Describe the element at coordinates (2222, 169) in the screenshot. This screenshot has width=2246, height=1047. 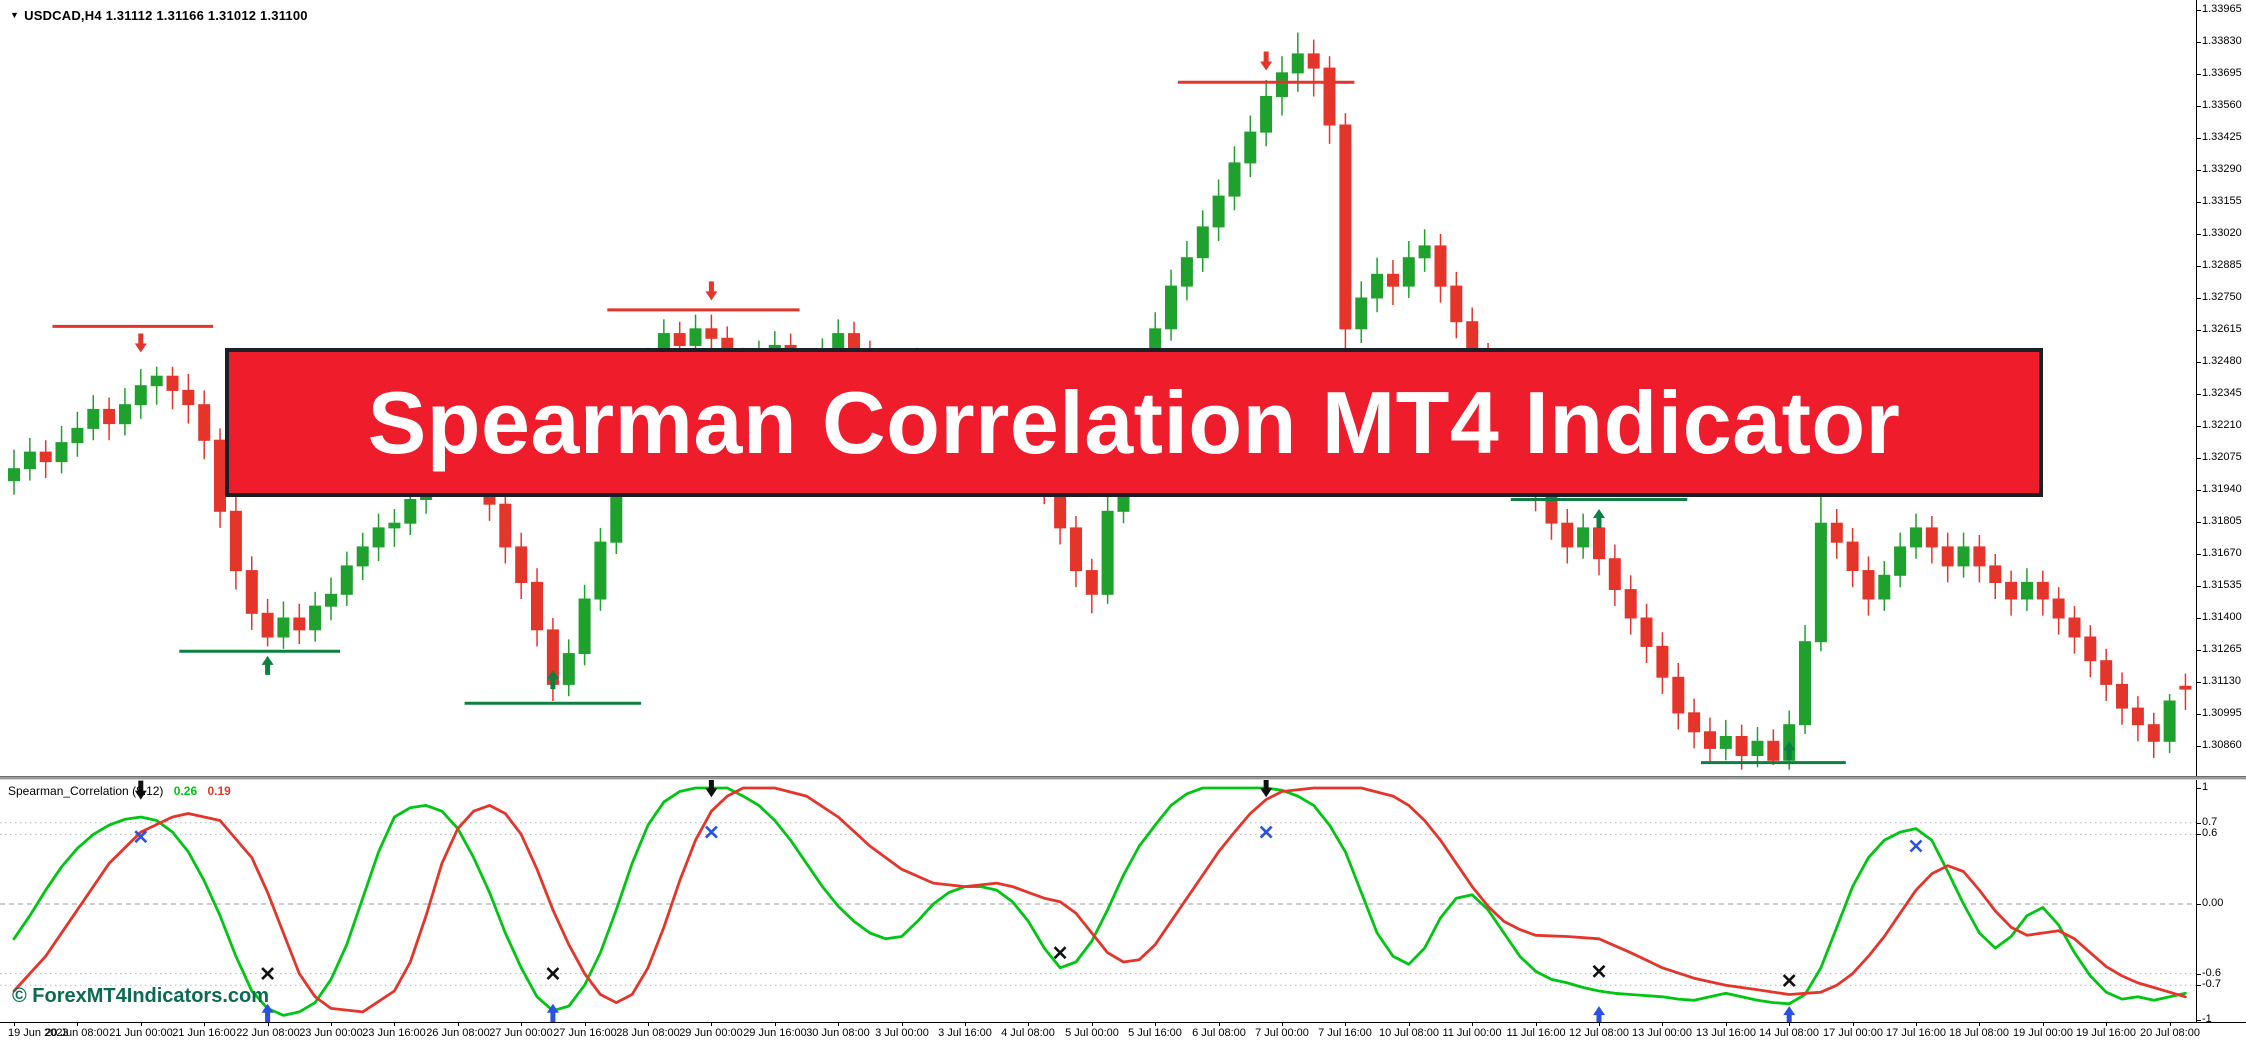
I see `price-axis-label: 1.33290` at that location.